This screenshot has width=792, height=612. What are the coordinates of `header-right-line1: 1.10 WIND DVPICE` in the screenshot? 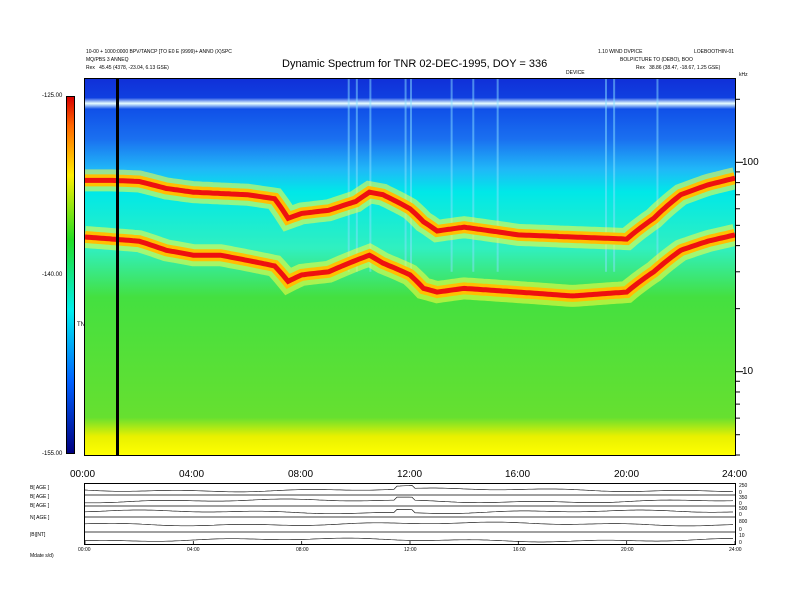 It's located at (620, 52).